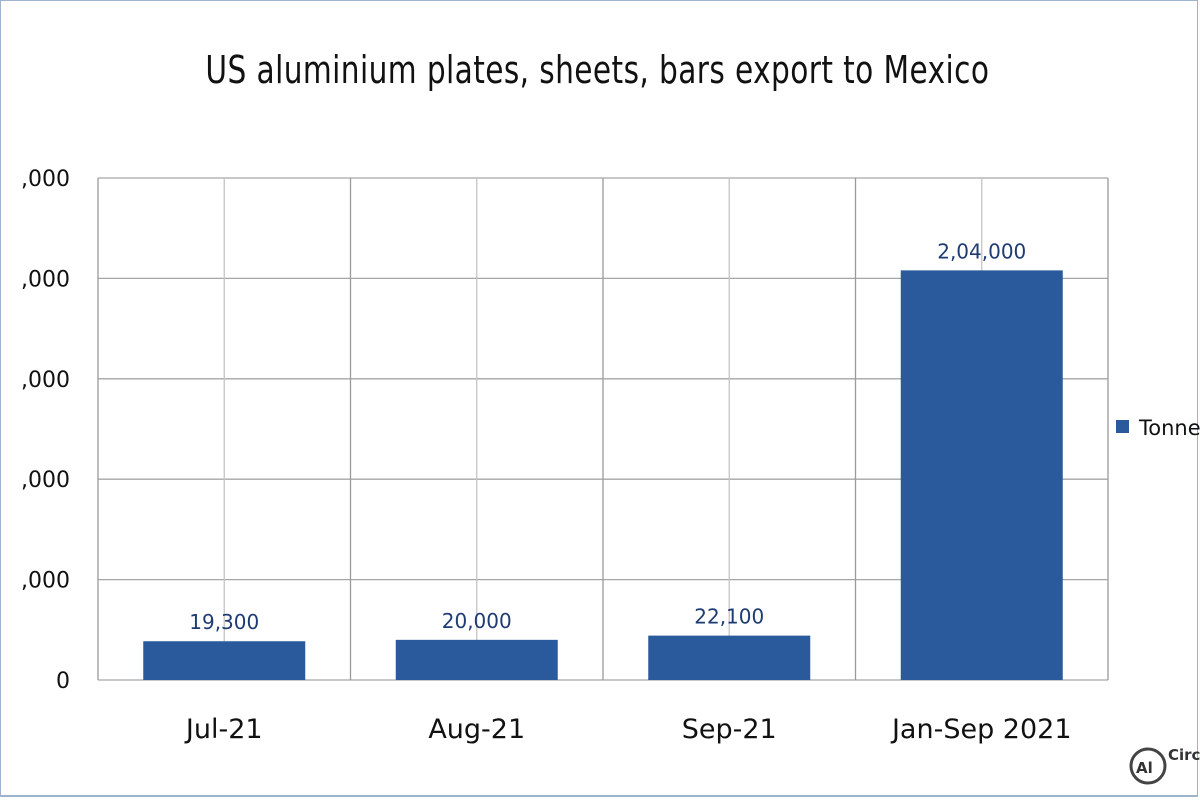  What do you see at coordinates (63, 681) in the screenshot?
I see `y-tick-label: 0` at bounding box center [63, 681].